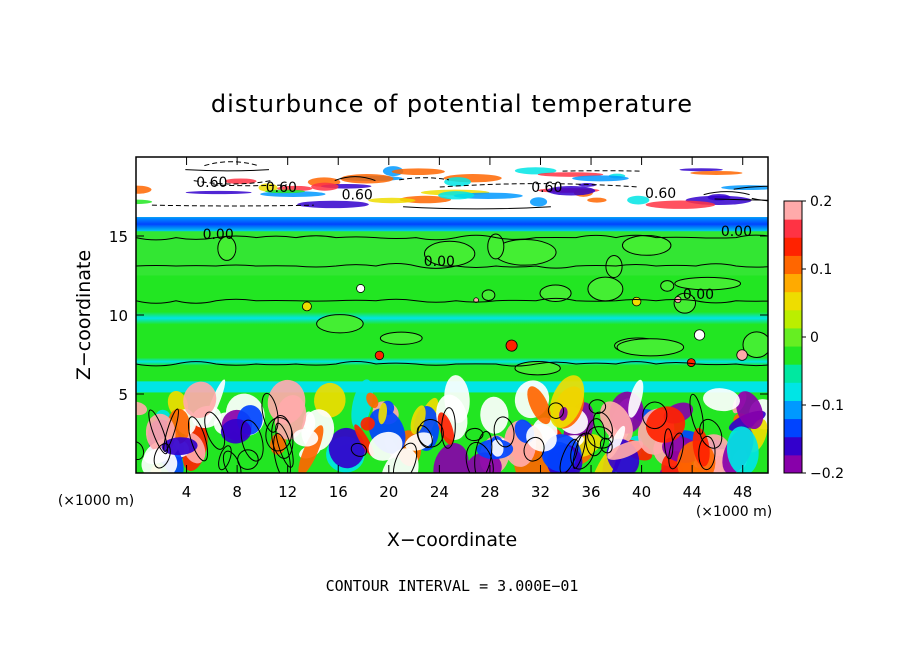  I want to click on colorbar-tick-label: 0.1, so click(821, 270).